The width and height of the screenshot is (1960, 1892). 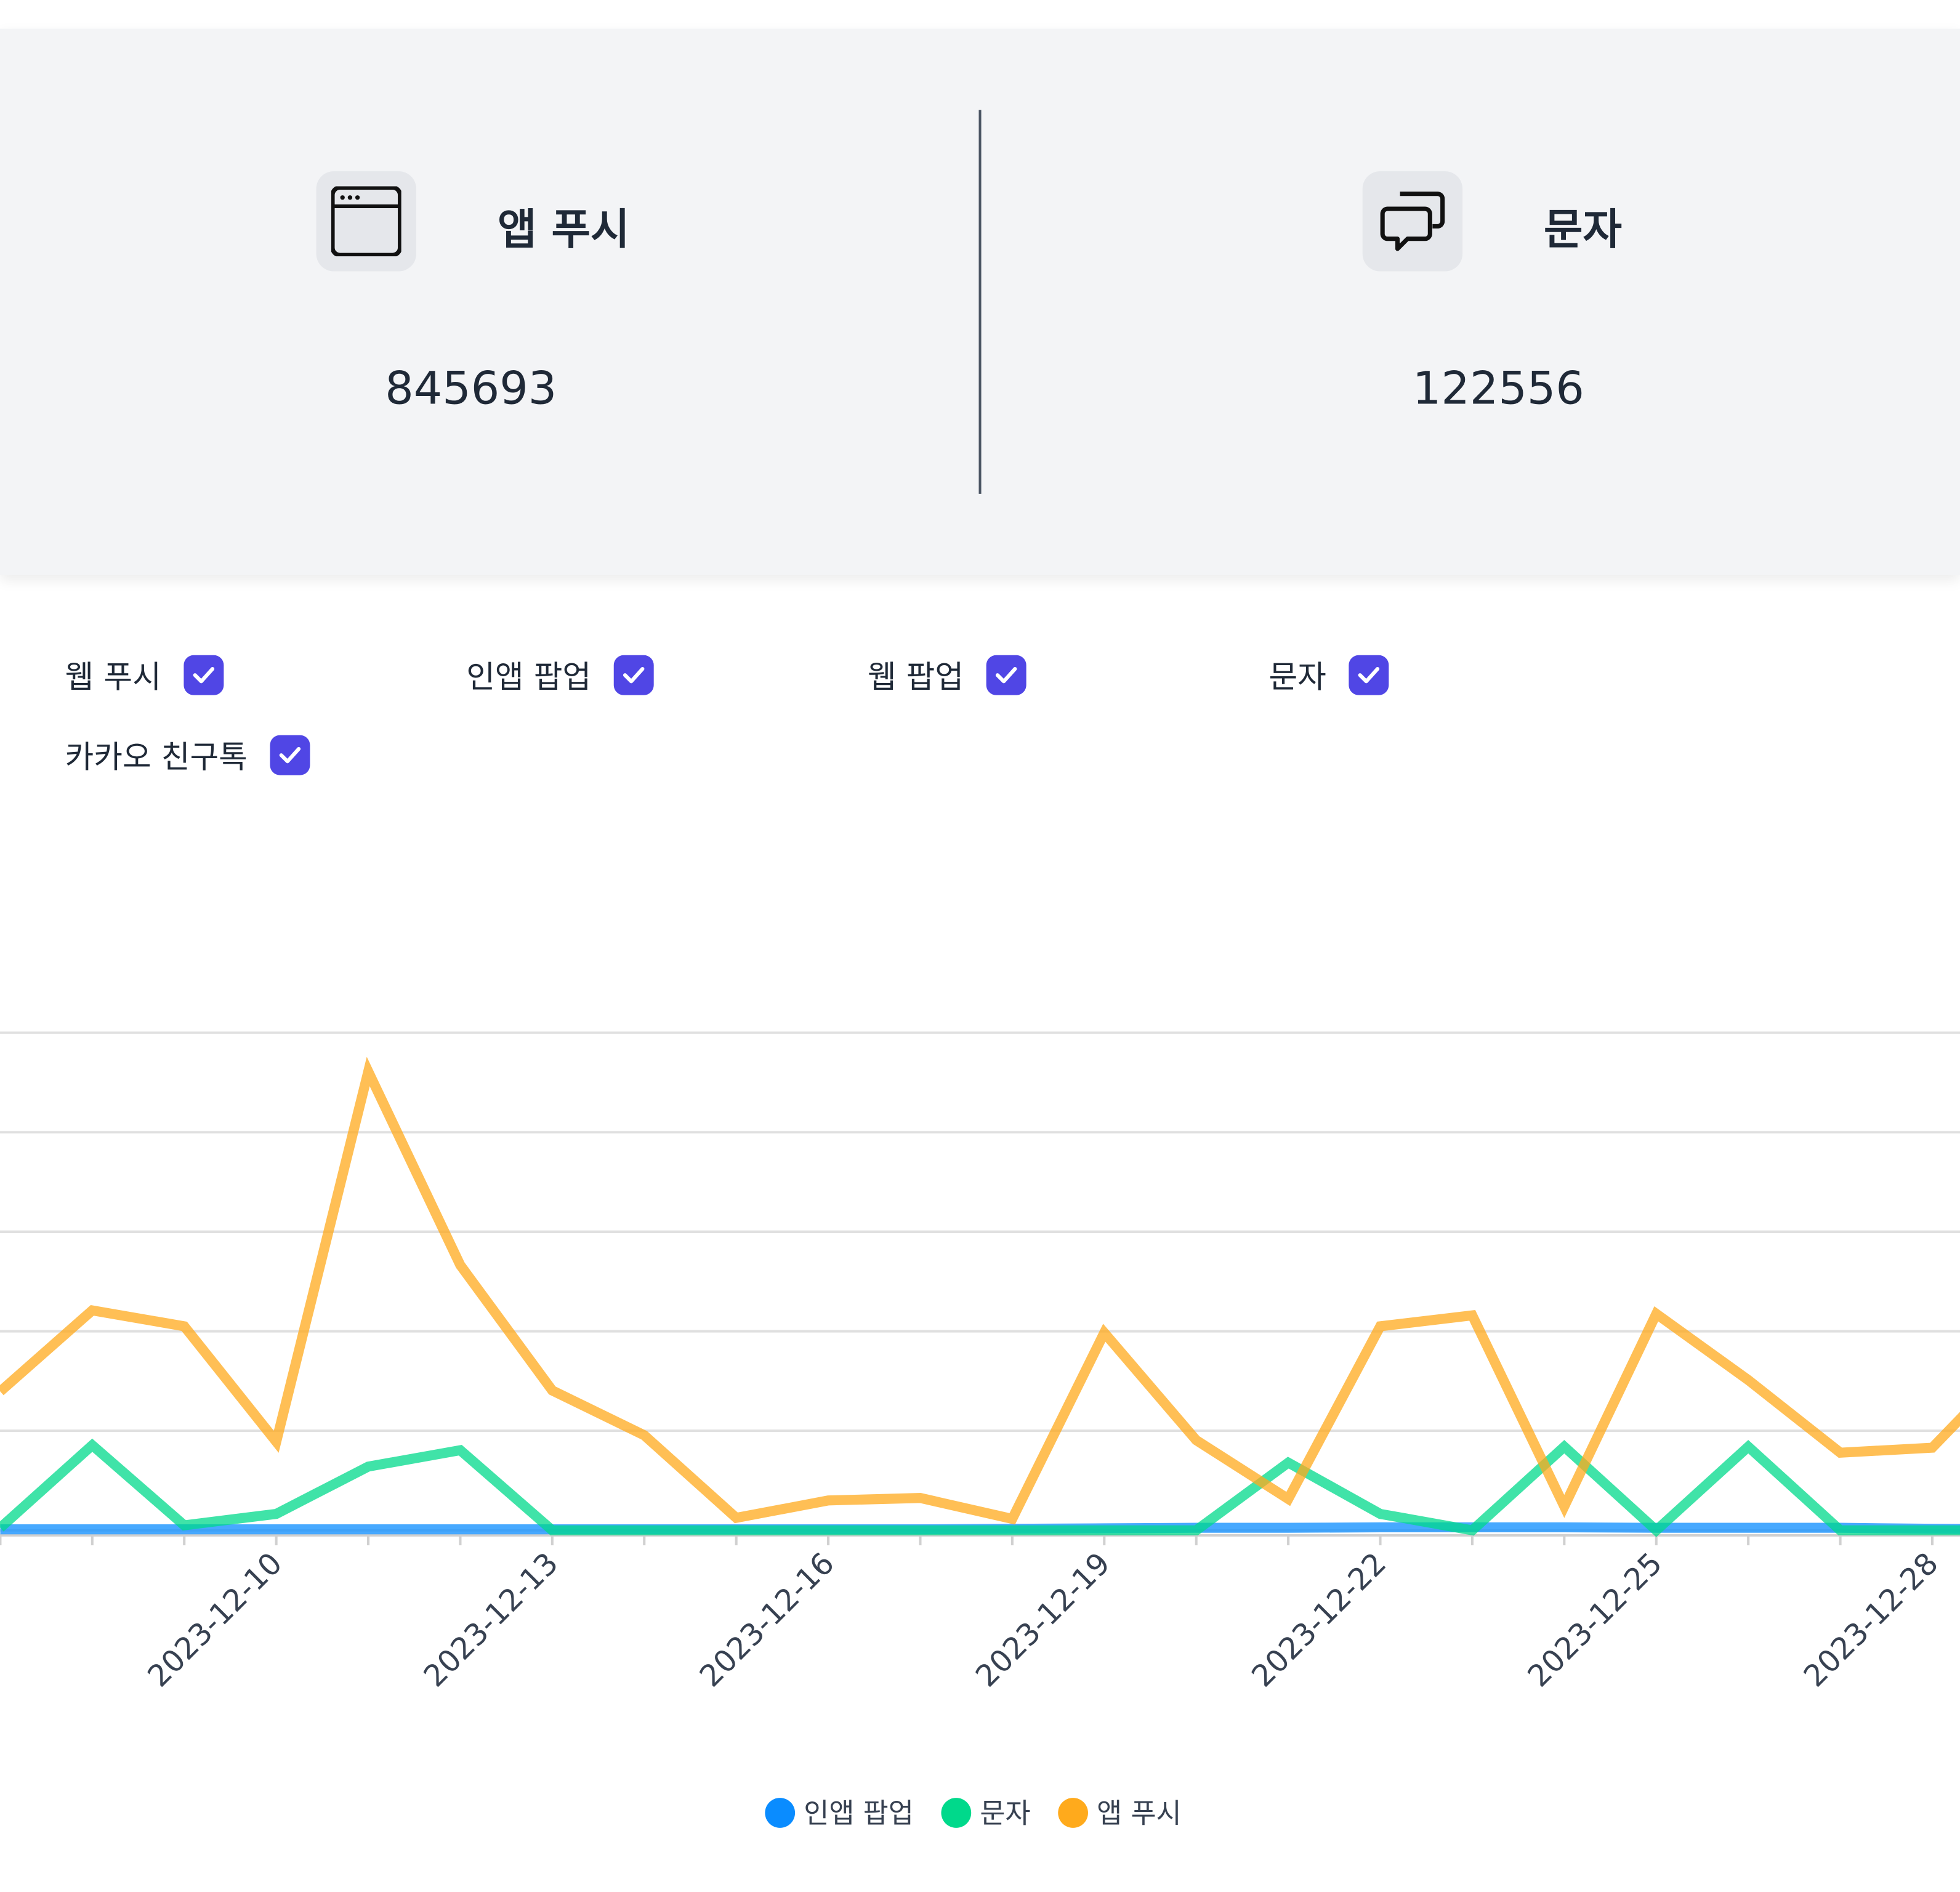 I want to click on x-tick-label: 2023-12-19, so click(x=1043, y=1620).